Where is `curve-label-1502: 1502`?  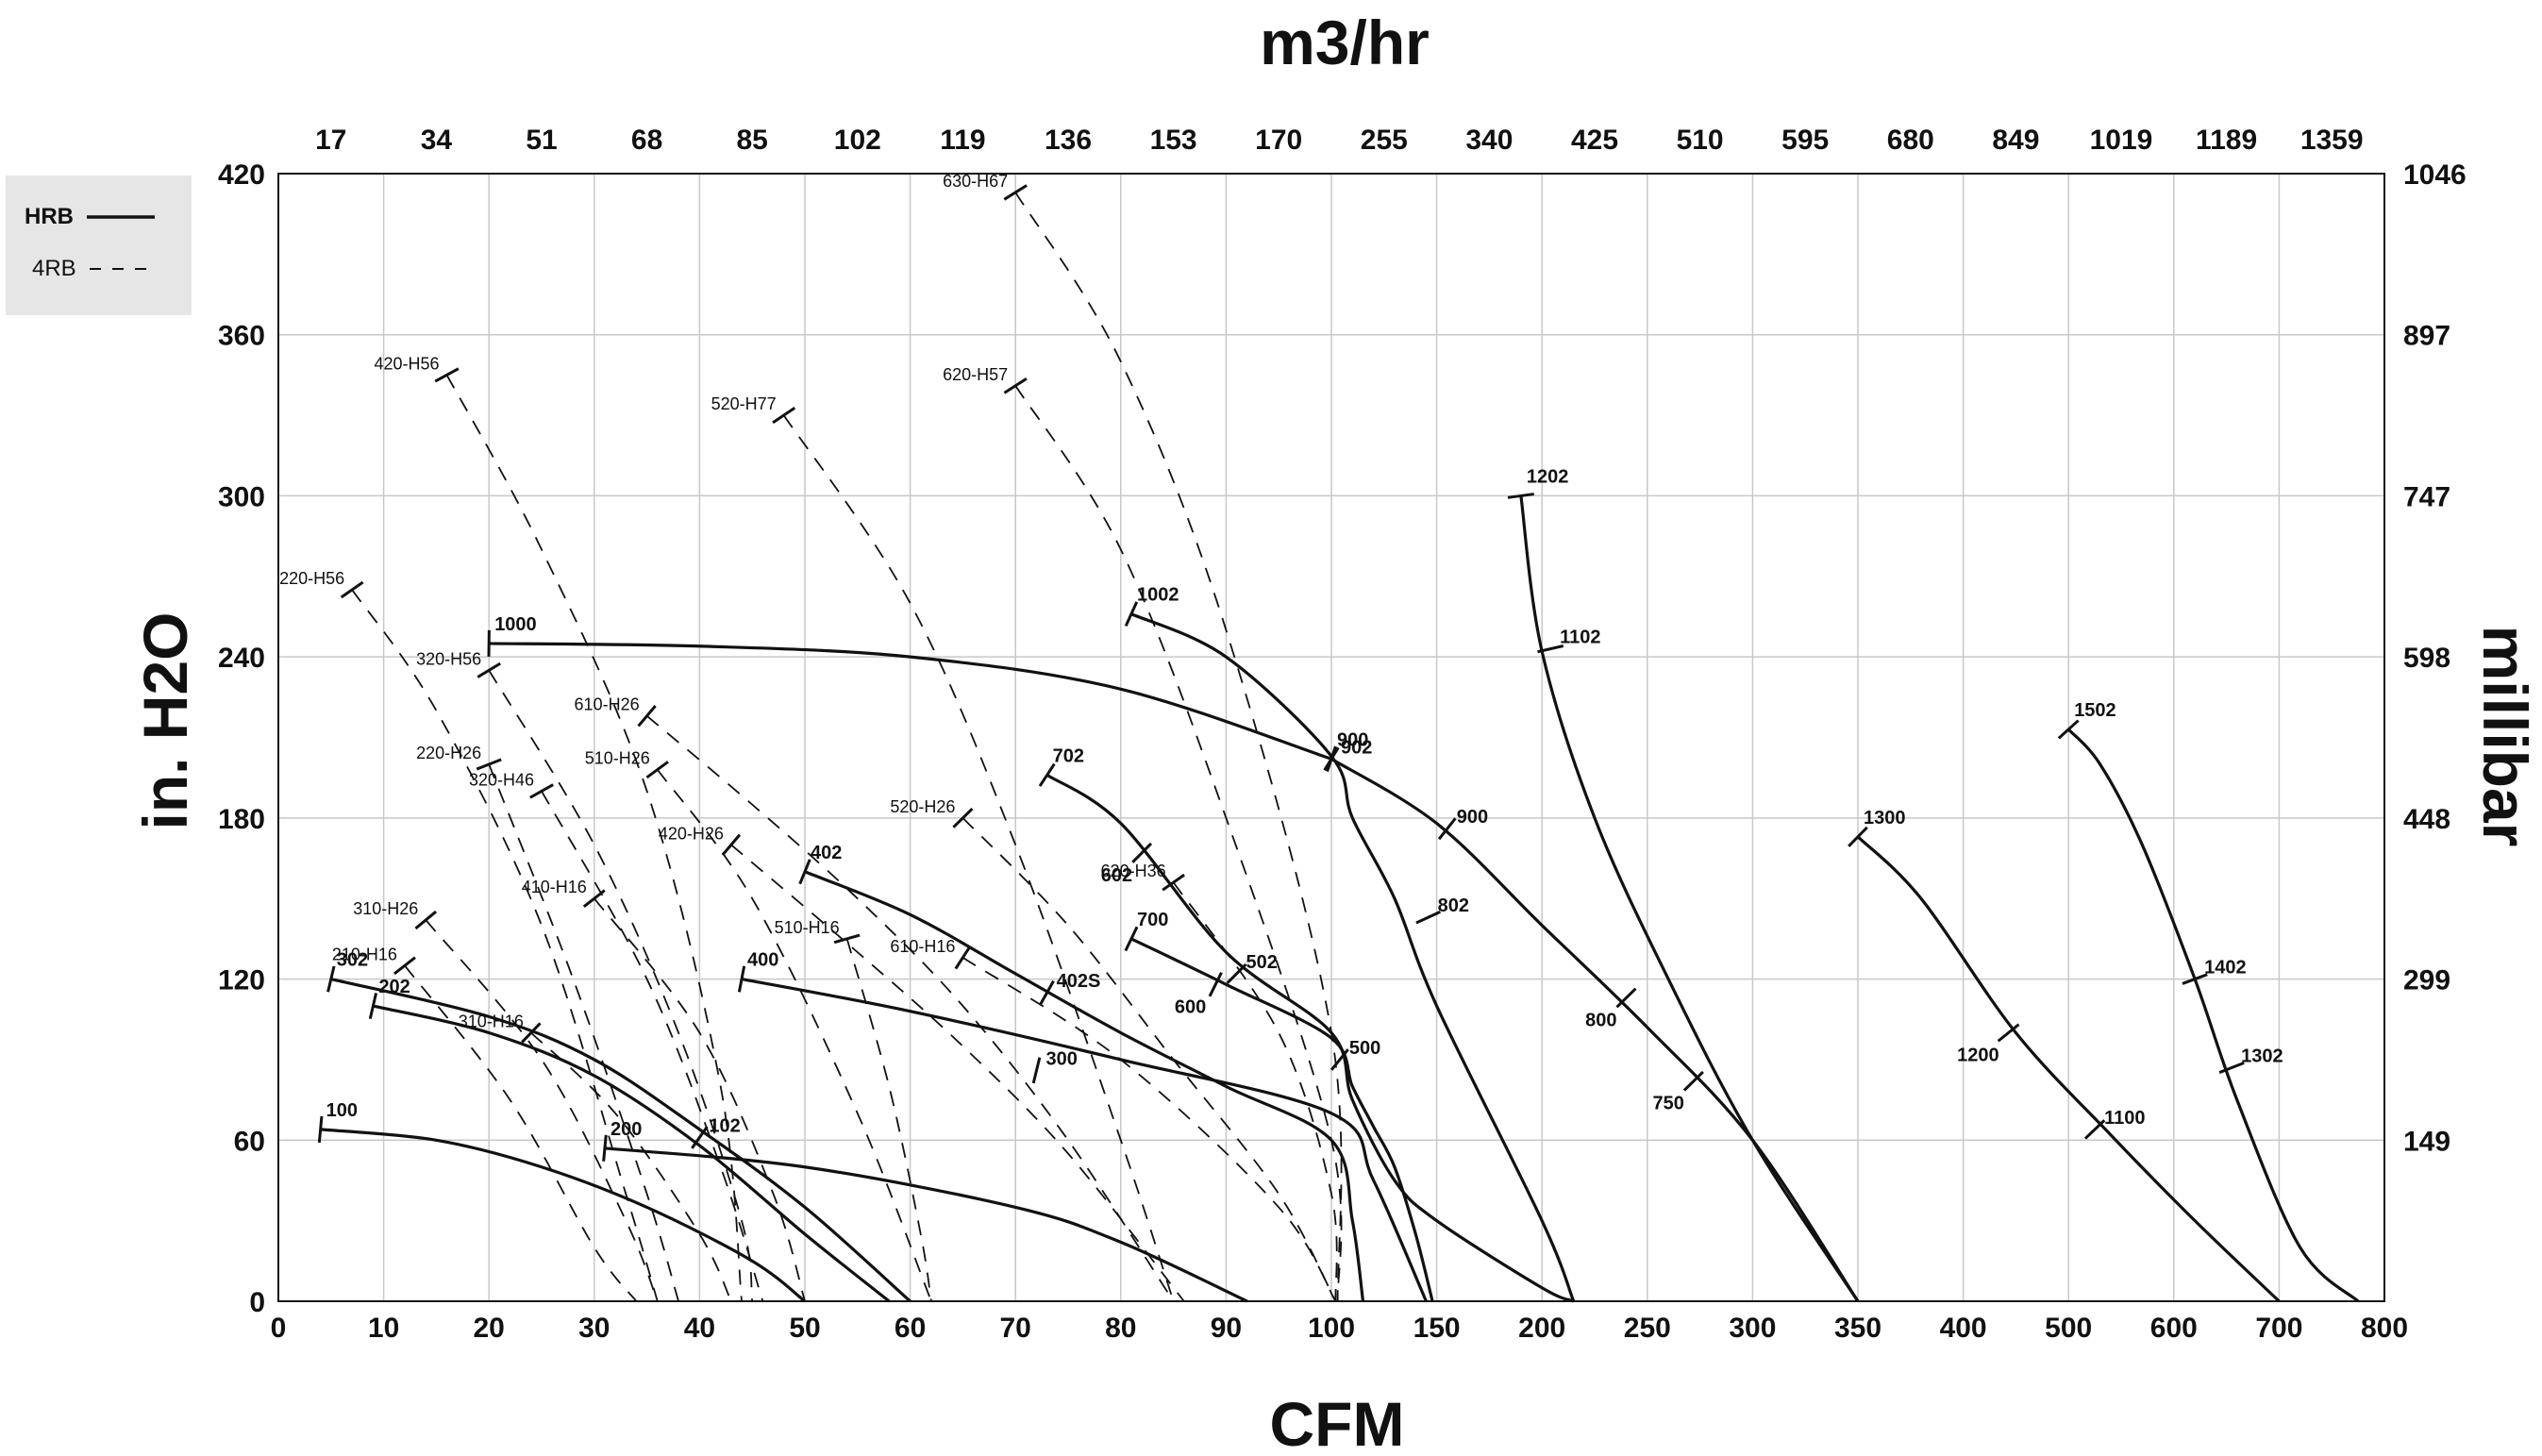 curve-label-1502: 1502 is located at coordinates (2095, 710).